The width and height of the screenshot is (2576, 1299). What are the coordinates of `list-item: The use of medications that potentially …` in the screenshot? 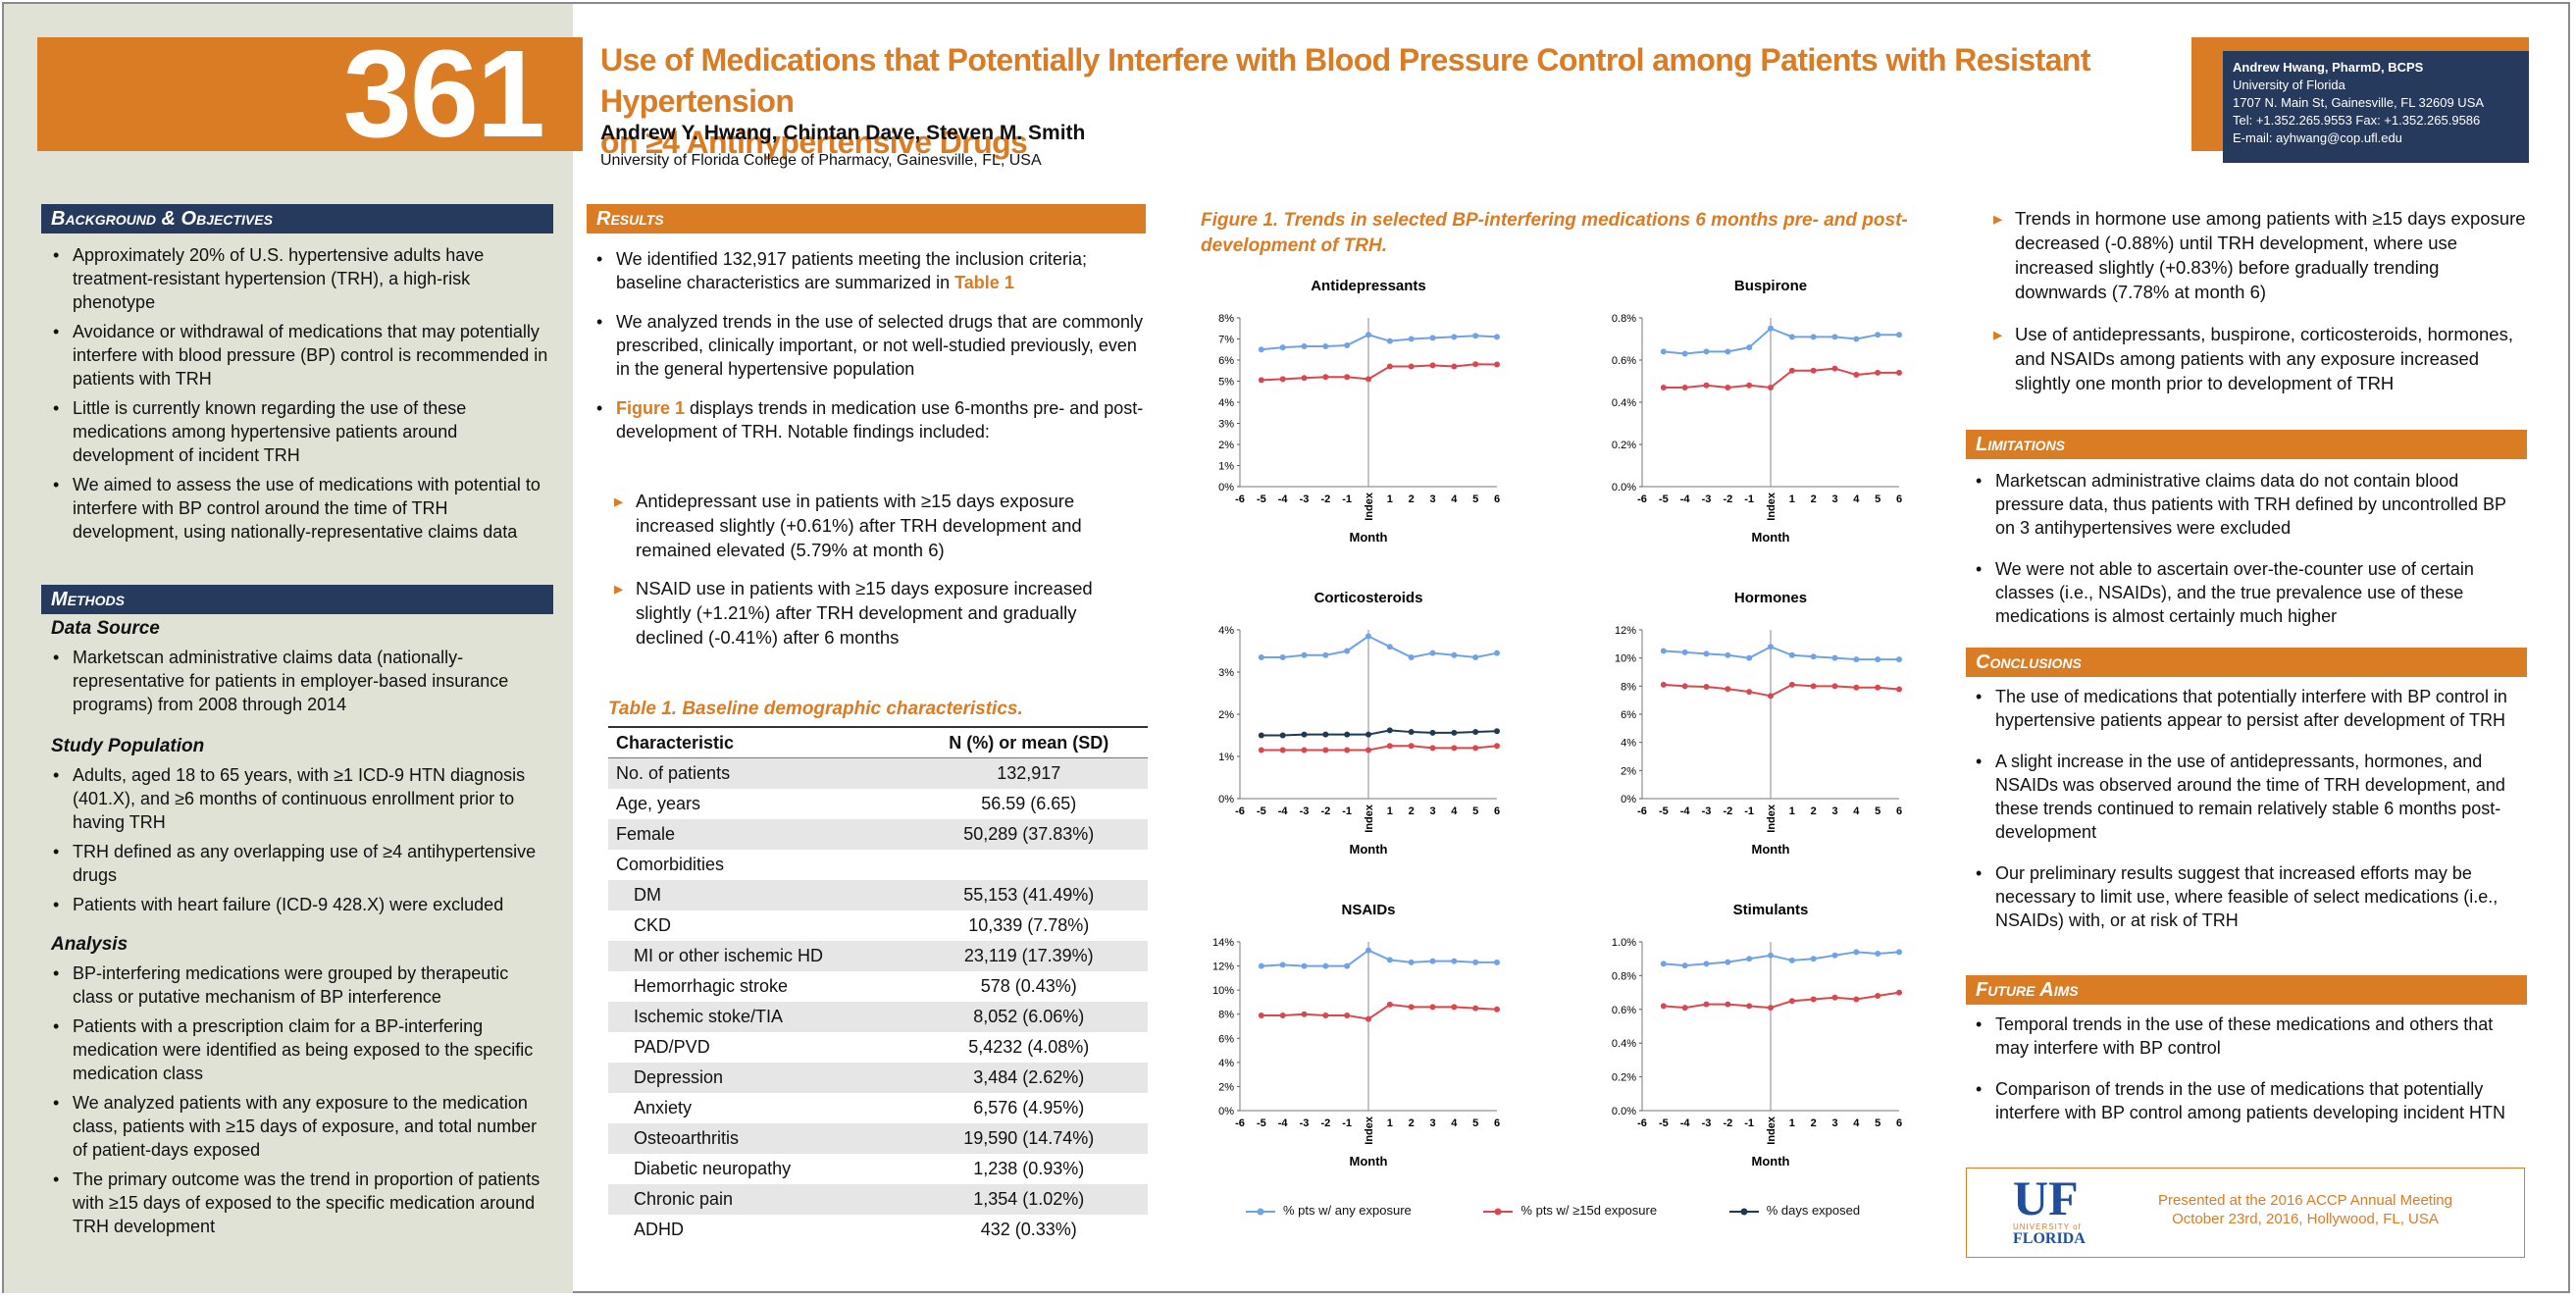 It's located at (2249, 708).